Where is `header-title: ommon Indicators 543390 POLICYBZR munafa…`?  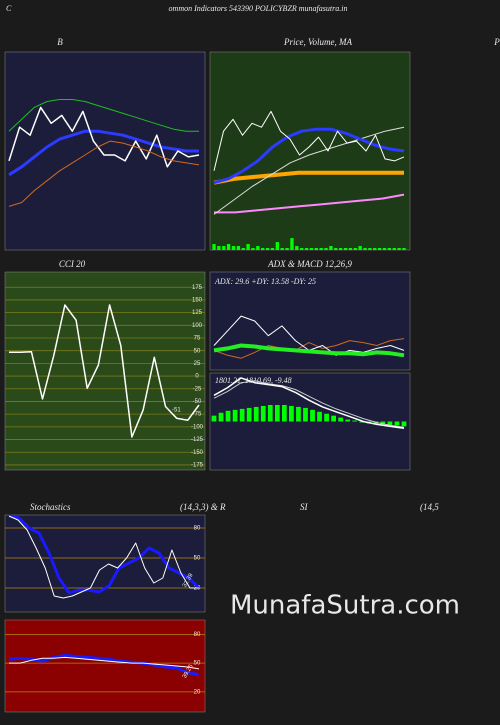
header-title: ommon Indicators 543390 POLICYBZR munafa… is located at coordinates (258, 8).